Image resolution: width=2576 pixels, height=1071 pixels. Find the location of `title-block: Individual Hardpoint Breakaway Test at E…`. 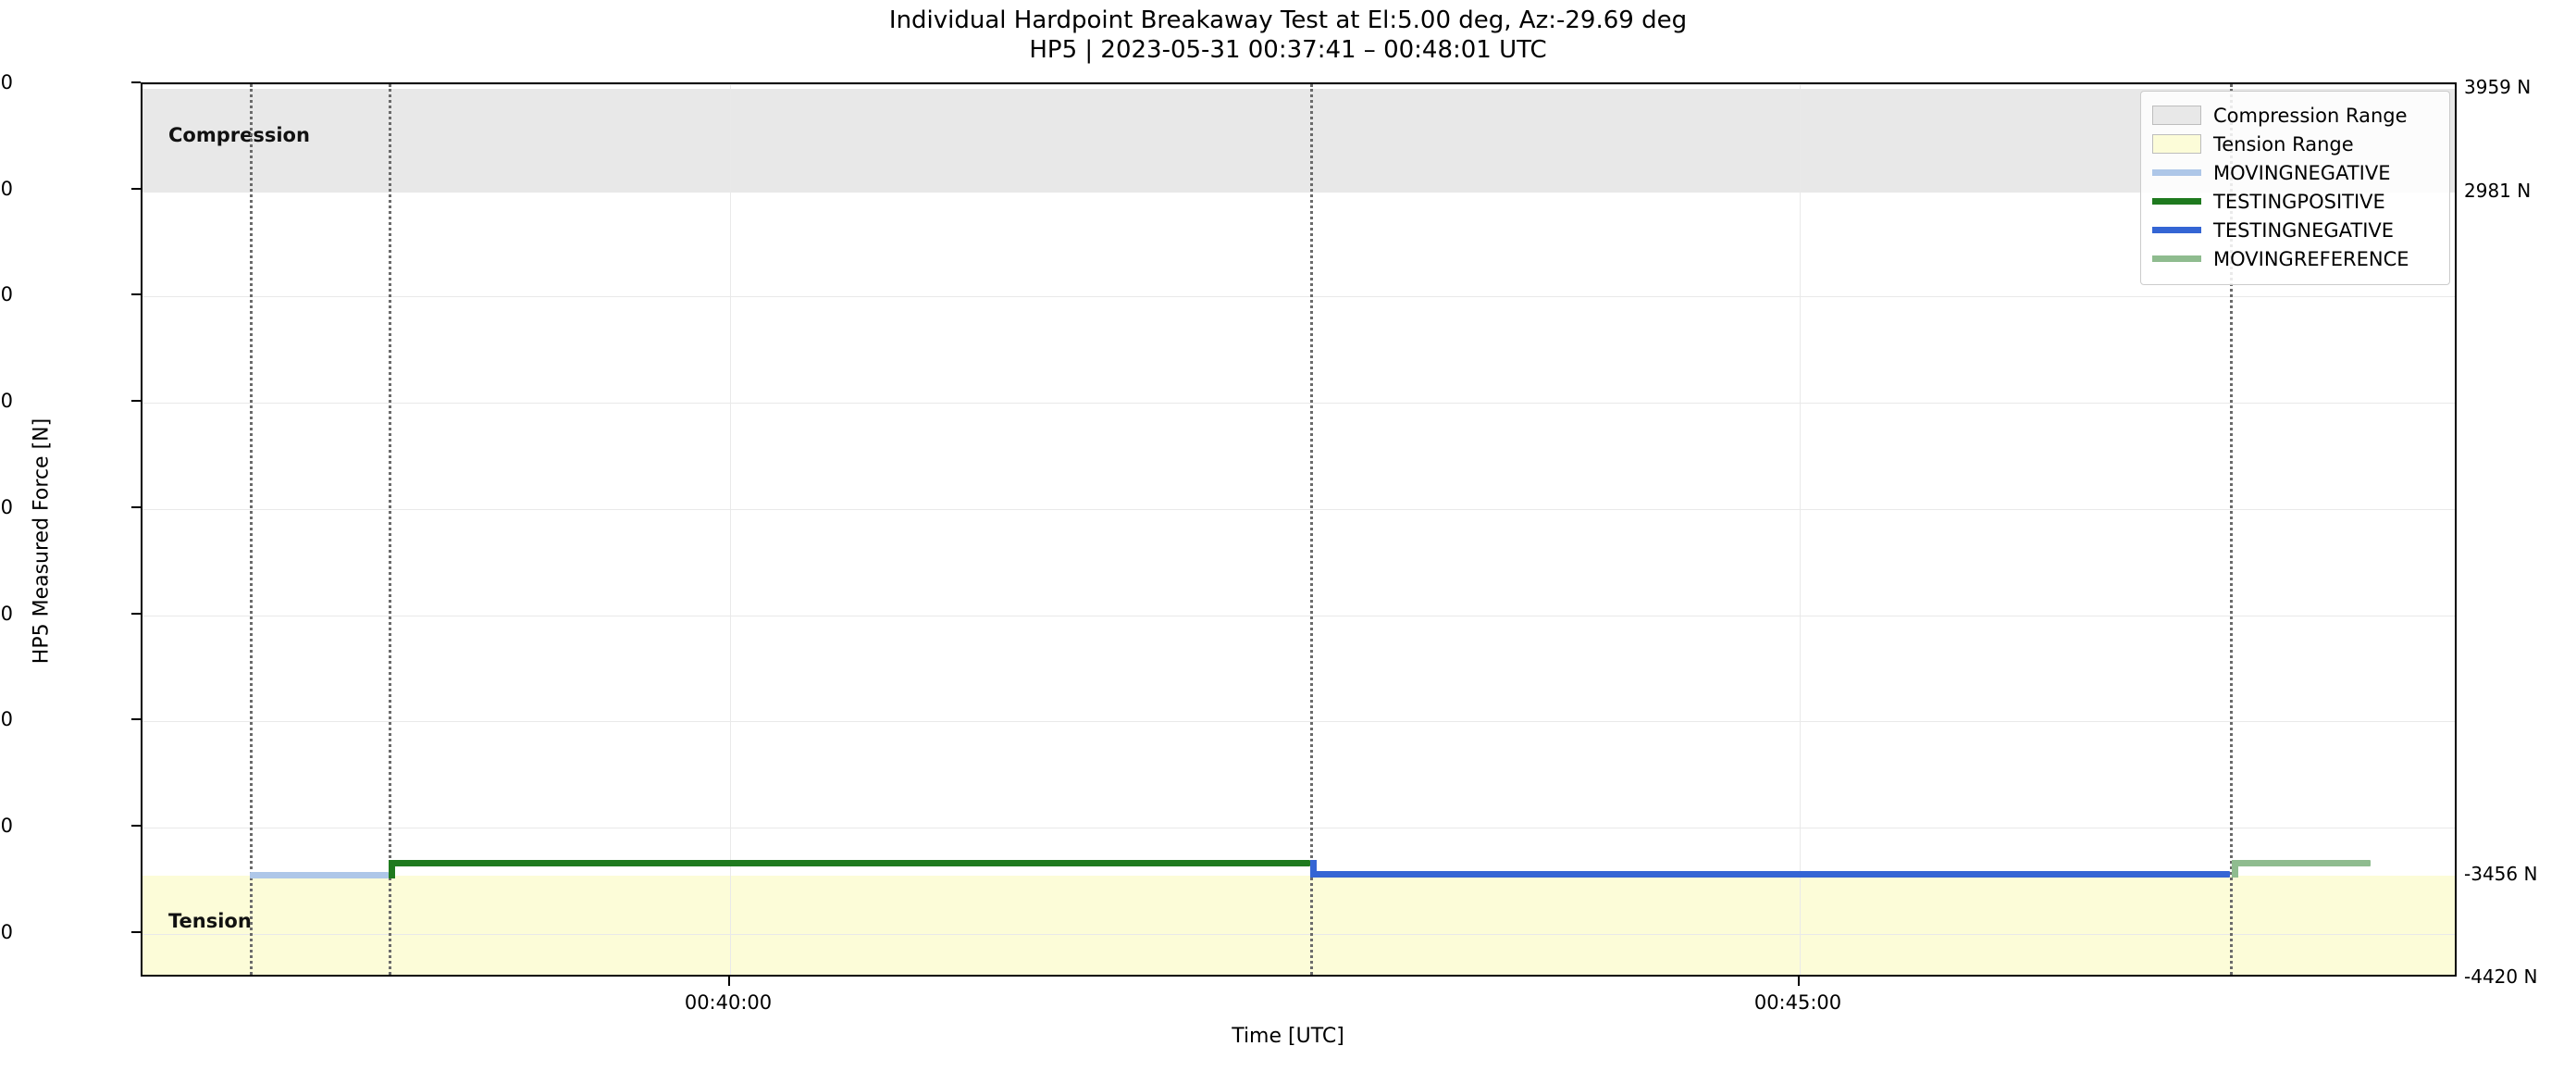

title-block: Individual Hardpoint Breakaway Test at E… is located at coordinates (1288, 35).